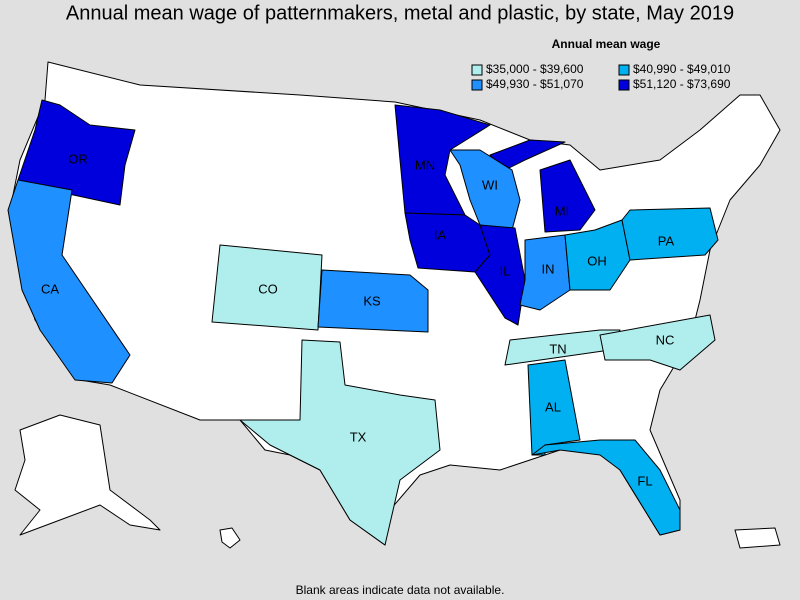 The height and width of the screenshot is (600, 800). Describe the element at coordinates (666, 240) in the screenshot. I see `state-label: PA` at that location.